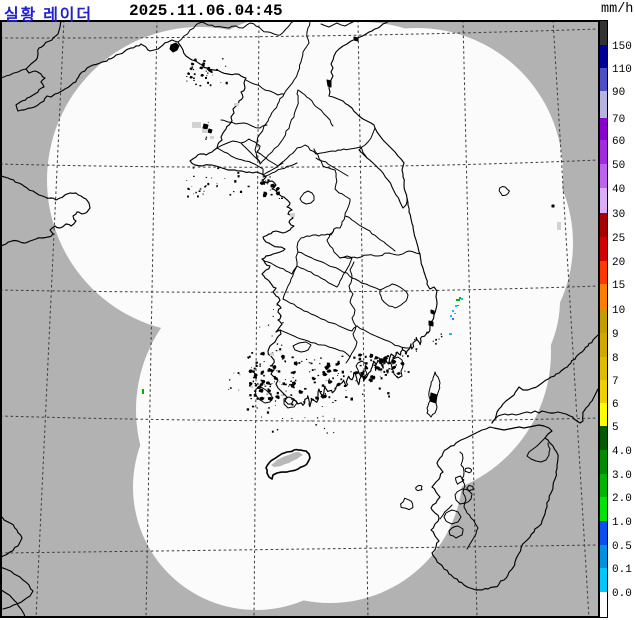 The image size is (635, 620). I want to click on svg-text: 4.0, so click(622, 452).